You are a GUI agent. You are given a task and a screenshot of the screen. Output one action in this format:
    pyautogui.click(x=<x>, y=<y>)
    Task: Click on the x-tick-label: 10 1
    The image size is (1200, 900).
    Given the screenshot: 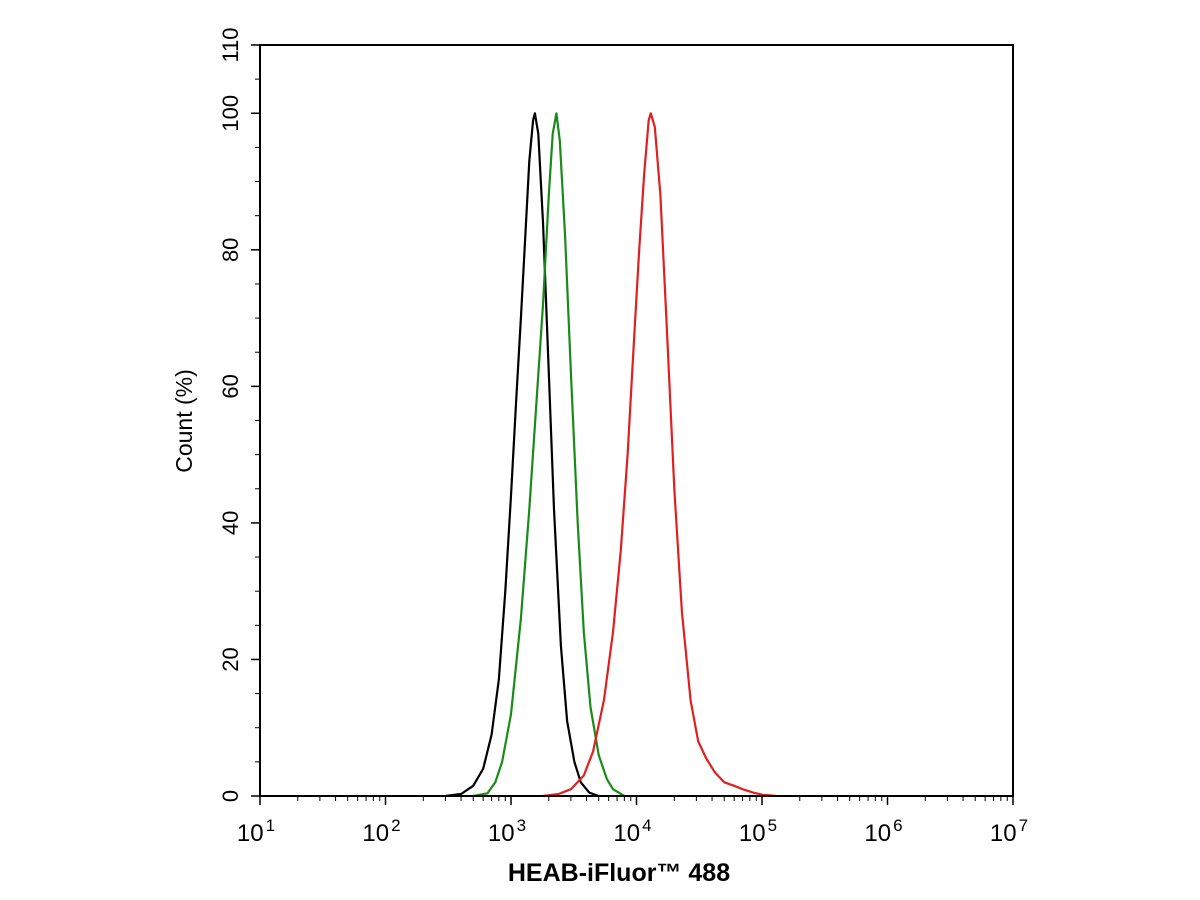 What is the action you would take?
    pyautogui.click(x=256, y=831)
    